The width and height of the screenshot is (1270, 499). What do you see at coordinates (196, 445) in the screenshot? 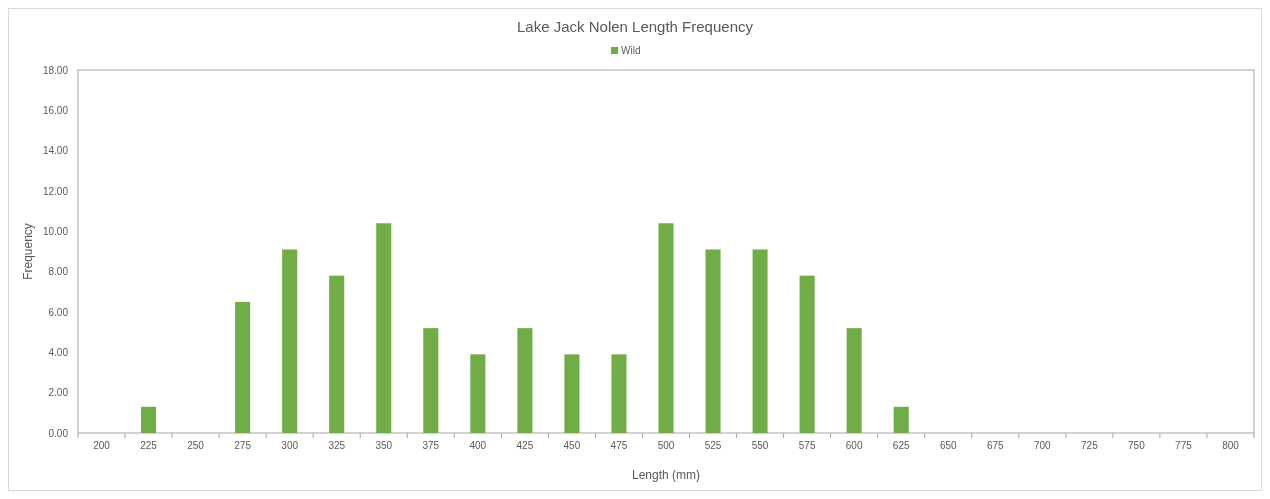
I see `x-tick-label: 250` at bounding box center [196, 445].